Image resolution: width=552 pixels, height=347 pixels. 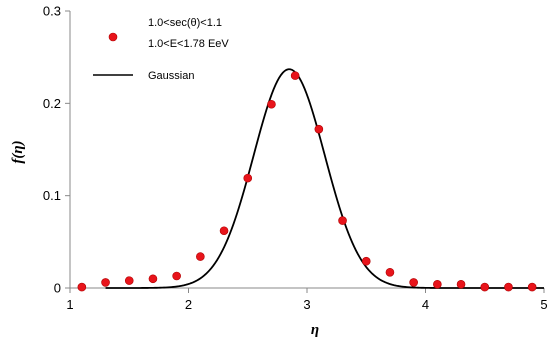 What do you see at coordinates (52, 11) in the screenshot?
I see `y-tick-label: 0.3` at bounding box center [52, 11].